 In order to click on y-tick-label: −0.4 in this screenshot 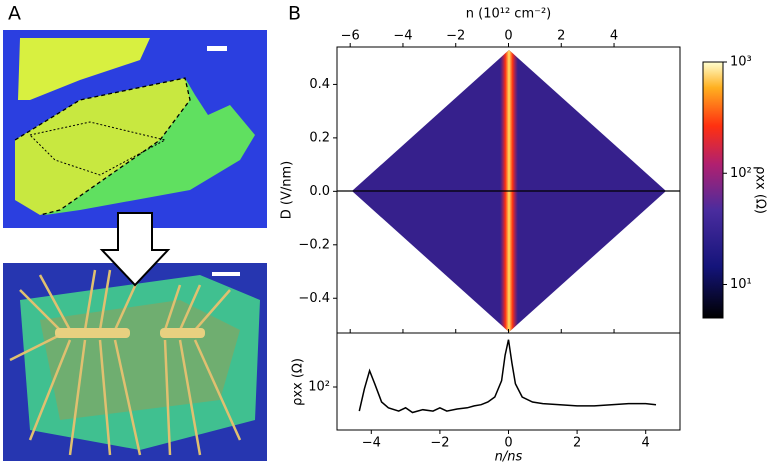, I will do `click(314, 298)`.